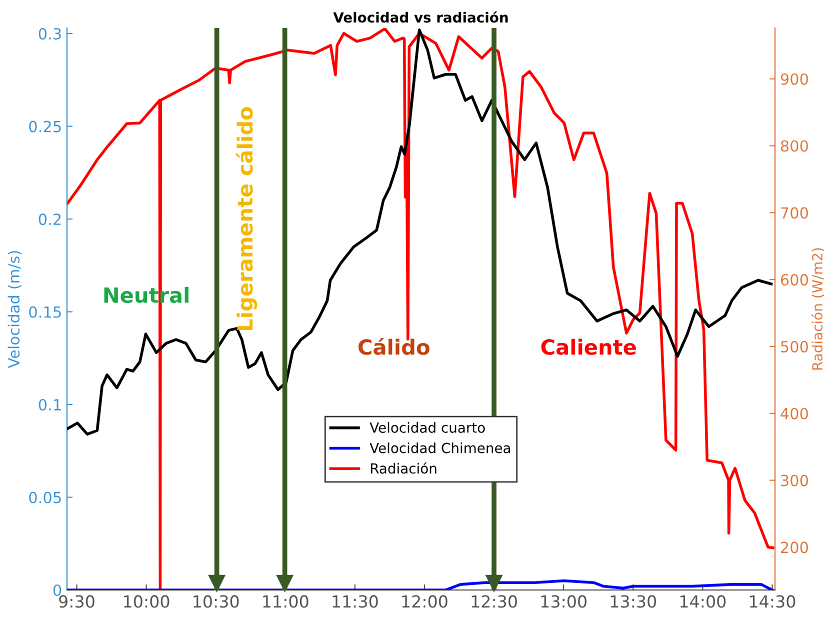 Image resolution: width=835 pixels, height=631 pixels. I want to click on annotation: Cálido, so click(394, 346).